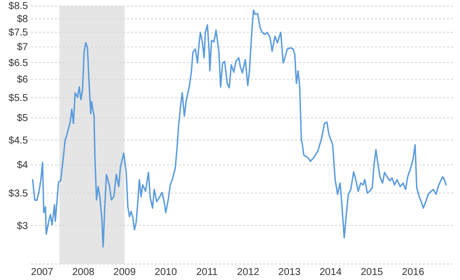  Describe the element at coordinates (18, 194) in the screenshot. I see `y-tick-label: $3.5` at that location.